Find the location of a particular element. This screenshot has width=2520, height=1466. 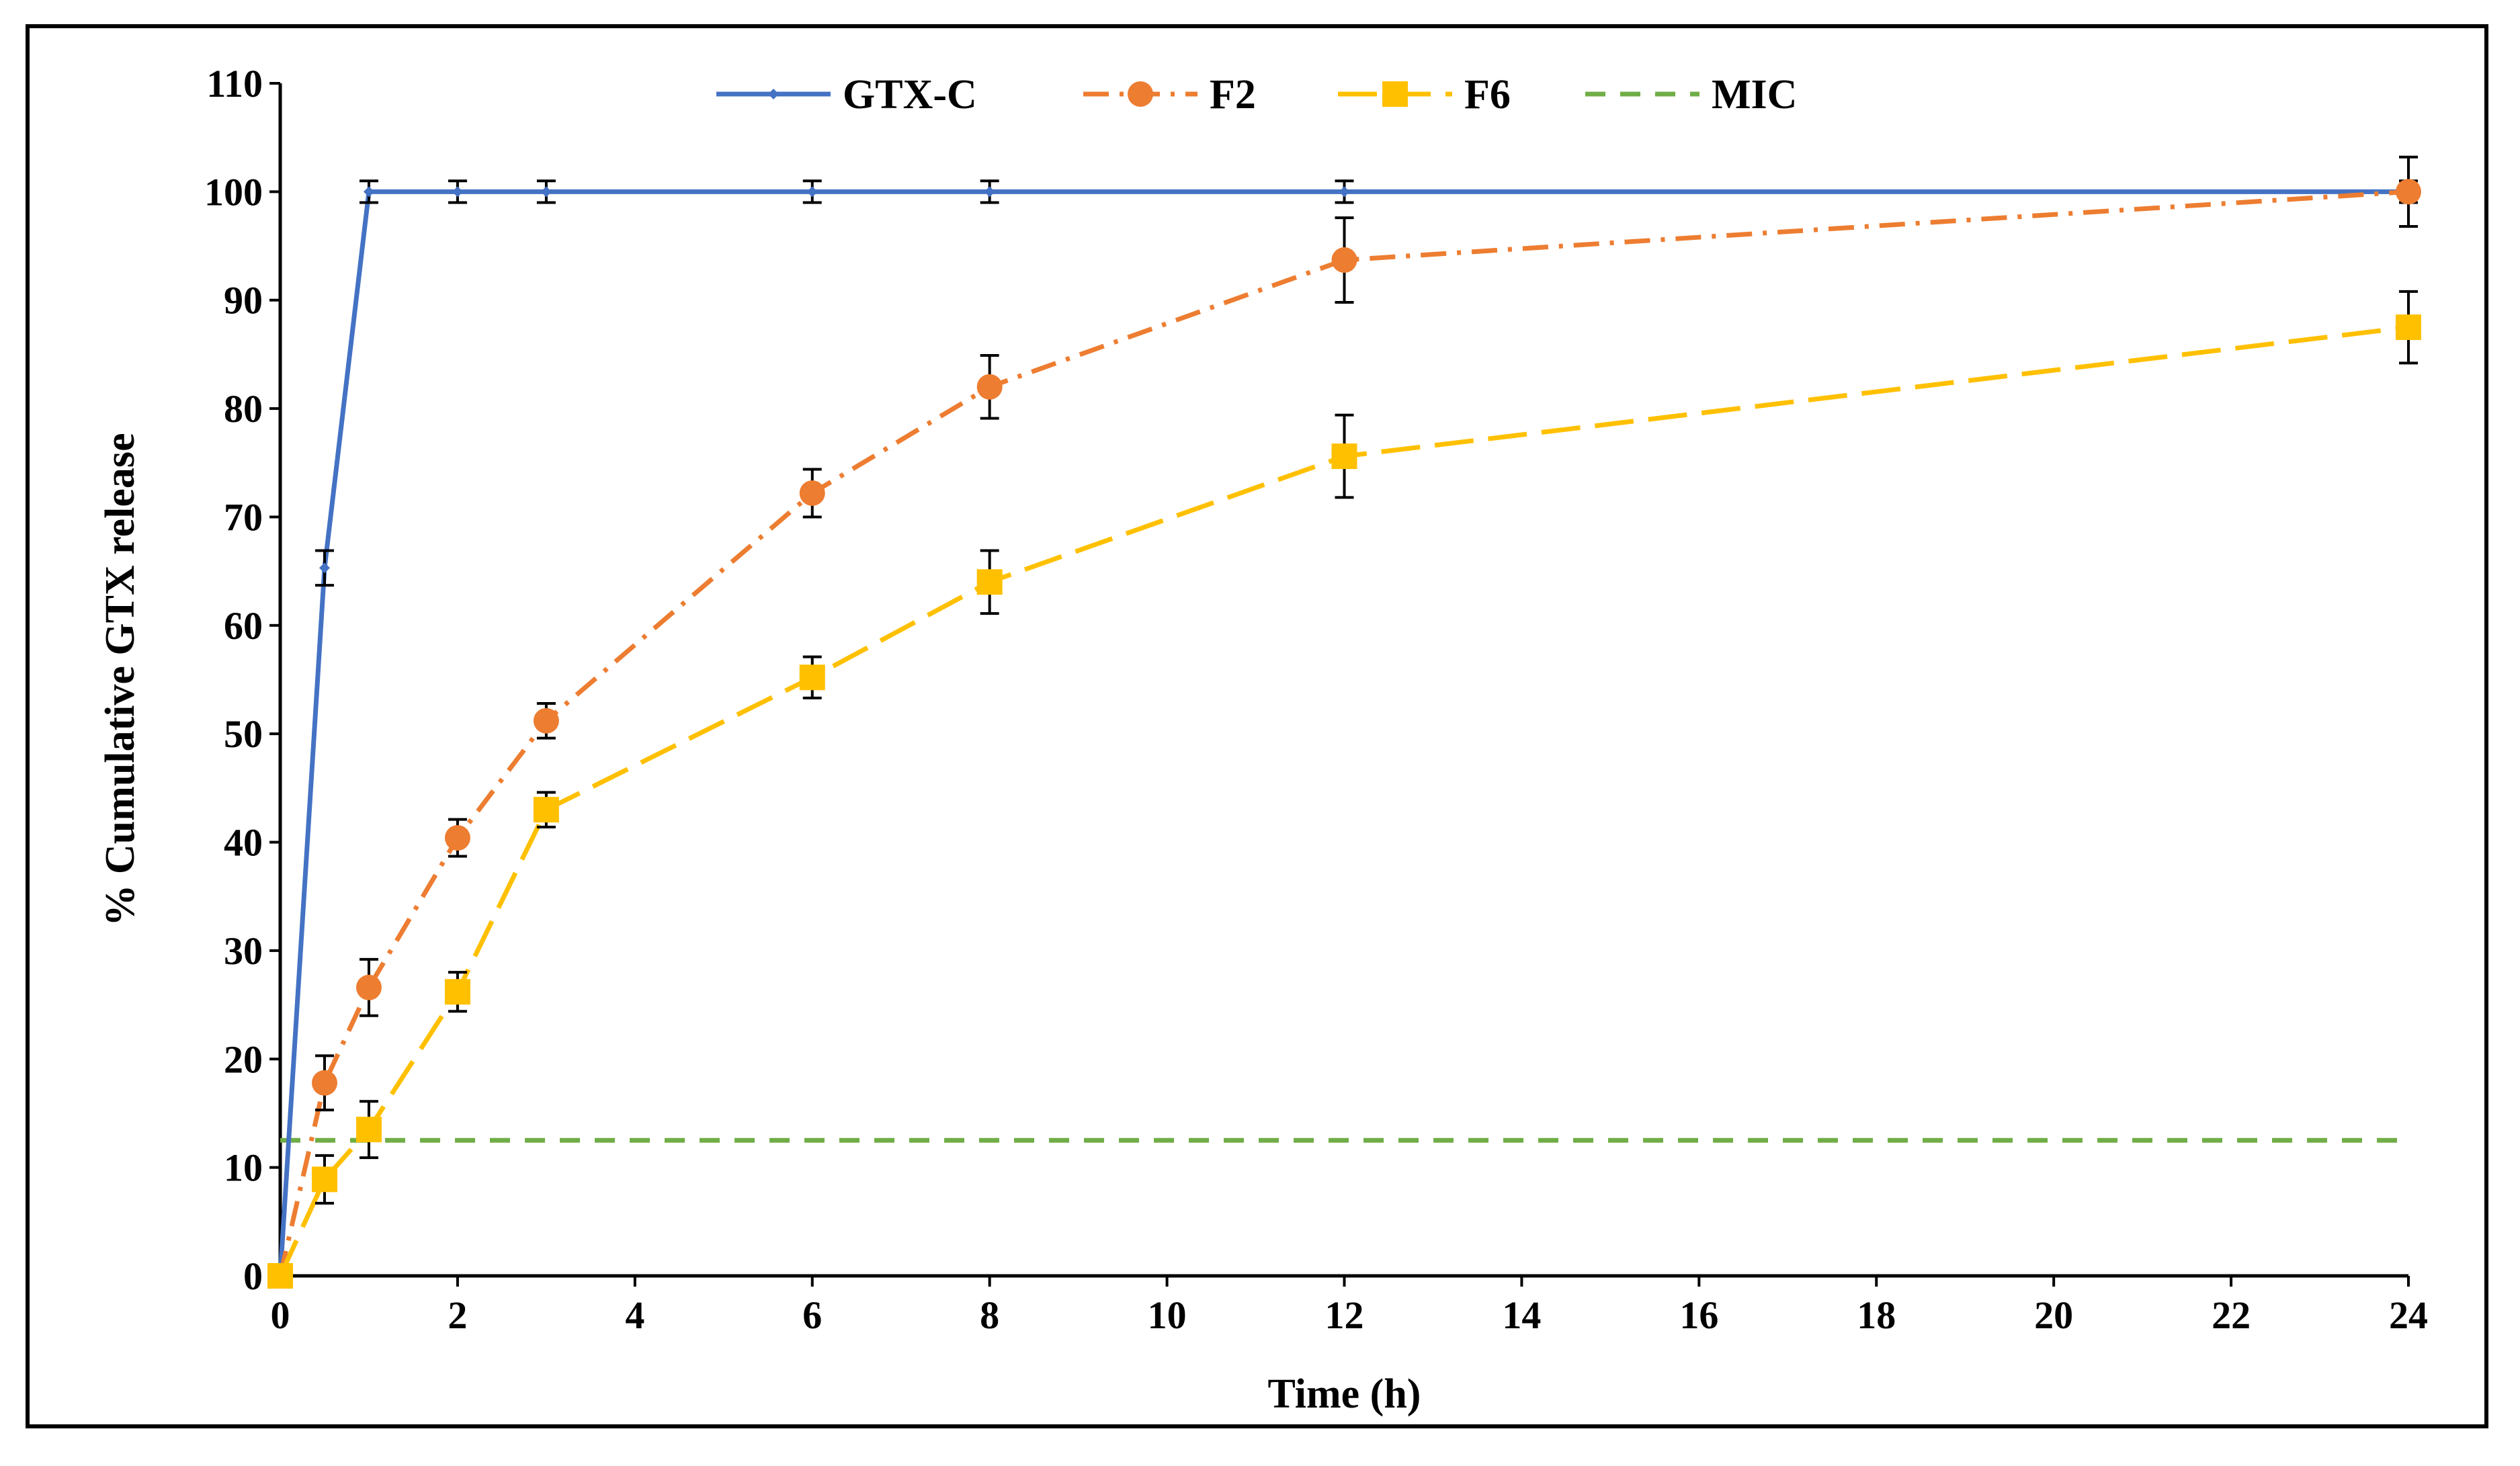

legend: GTX-C F2 F6 MIC is located at coordinates (1257, 95).